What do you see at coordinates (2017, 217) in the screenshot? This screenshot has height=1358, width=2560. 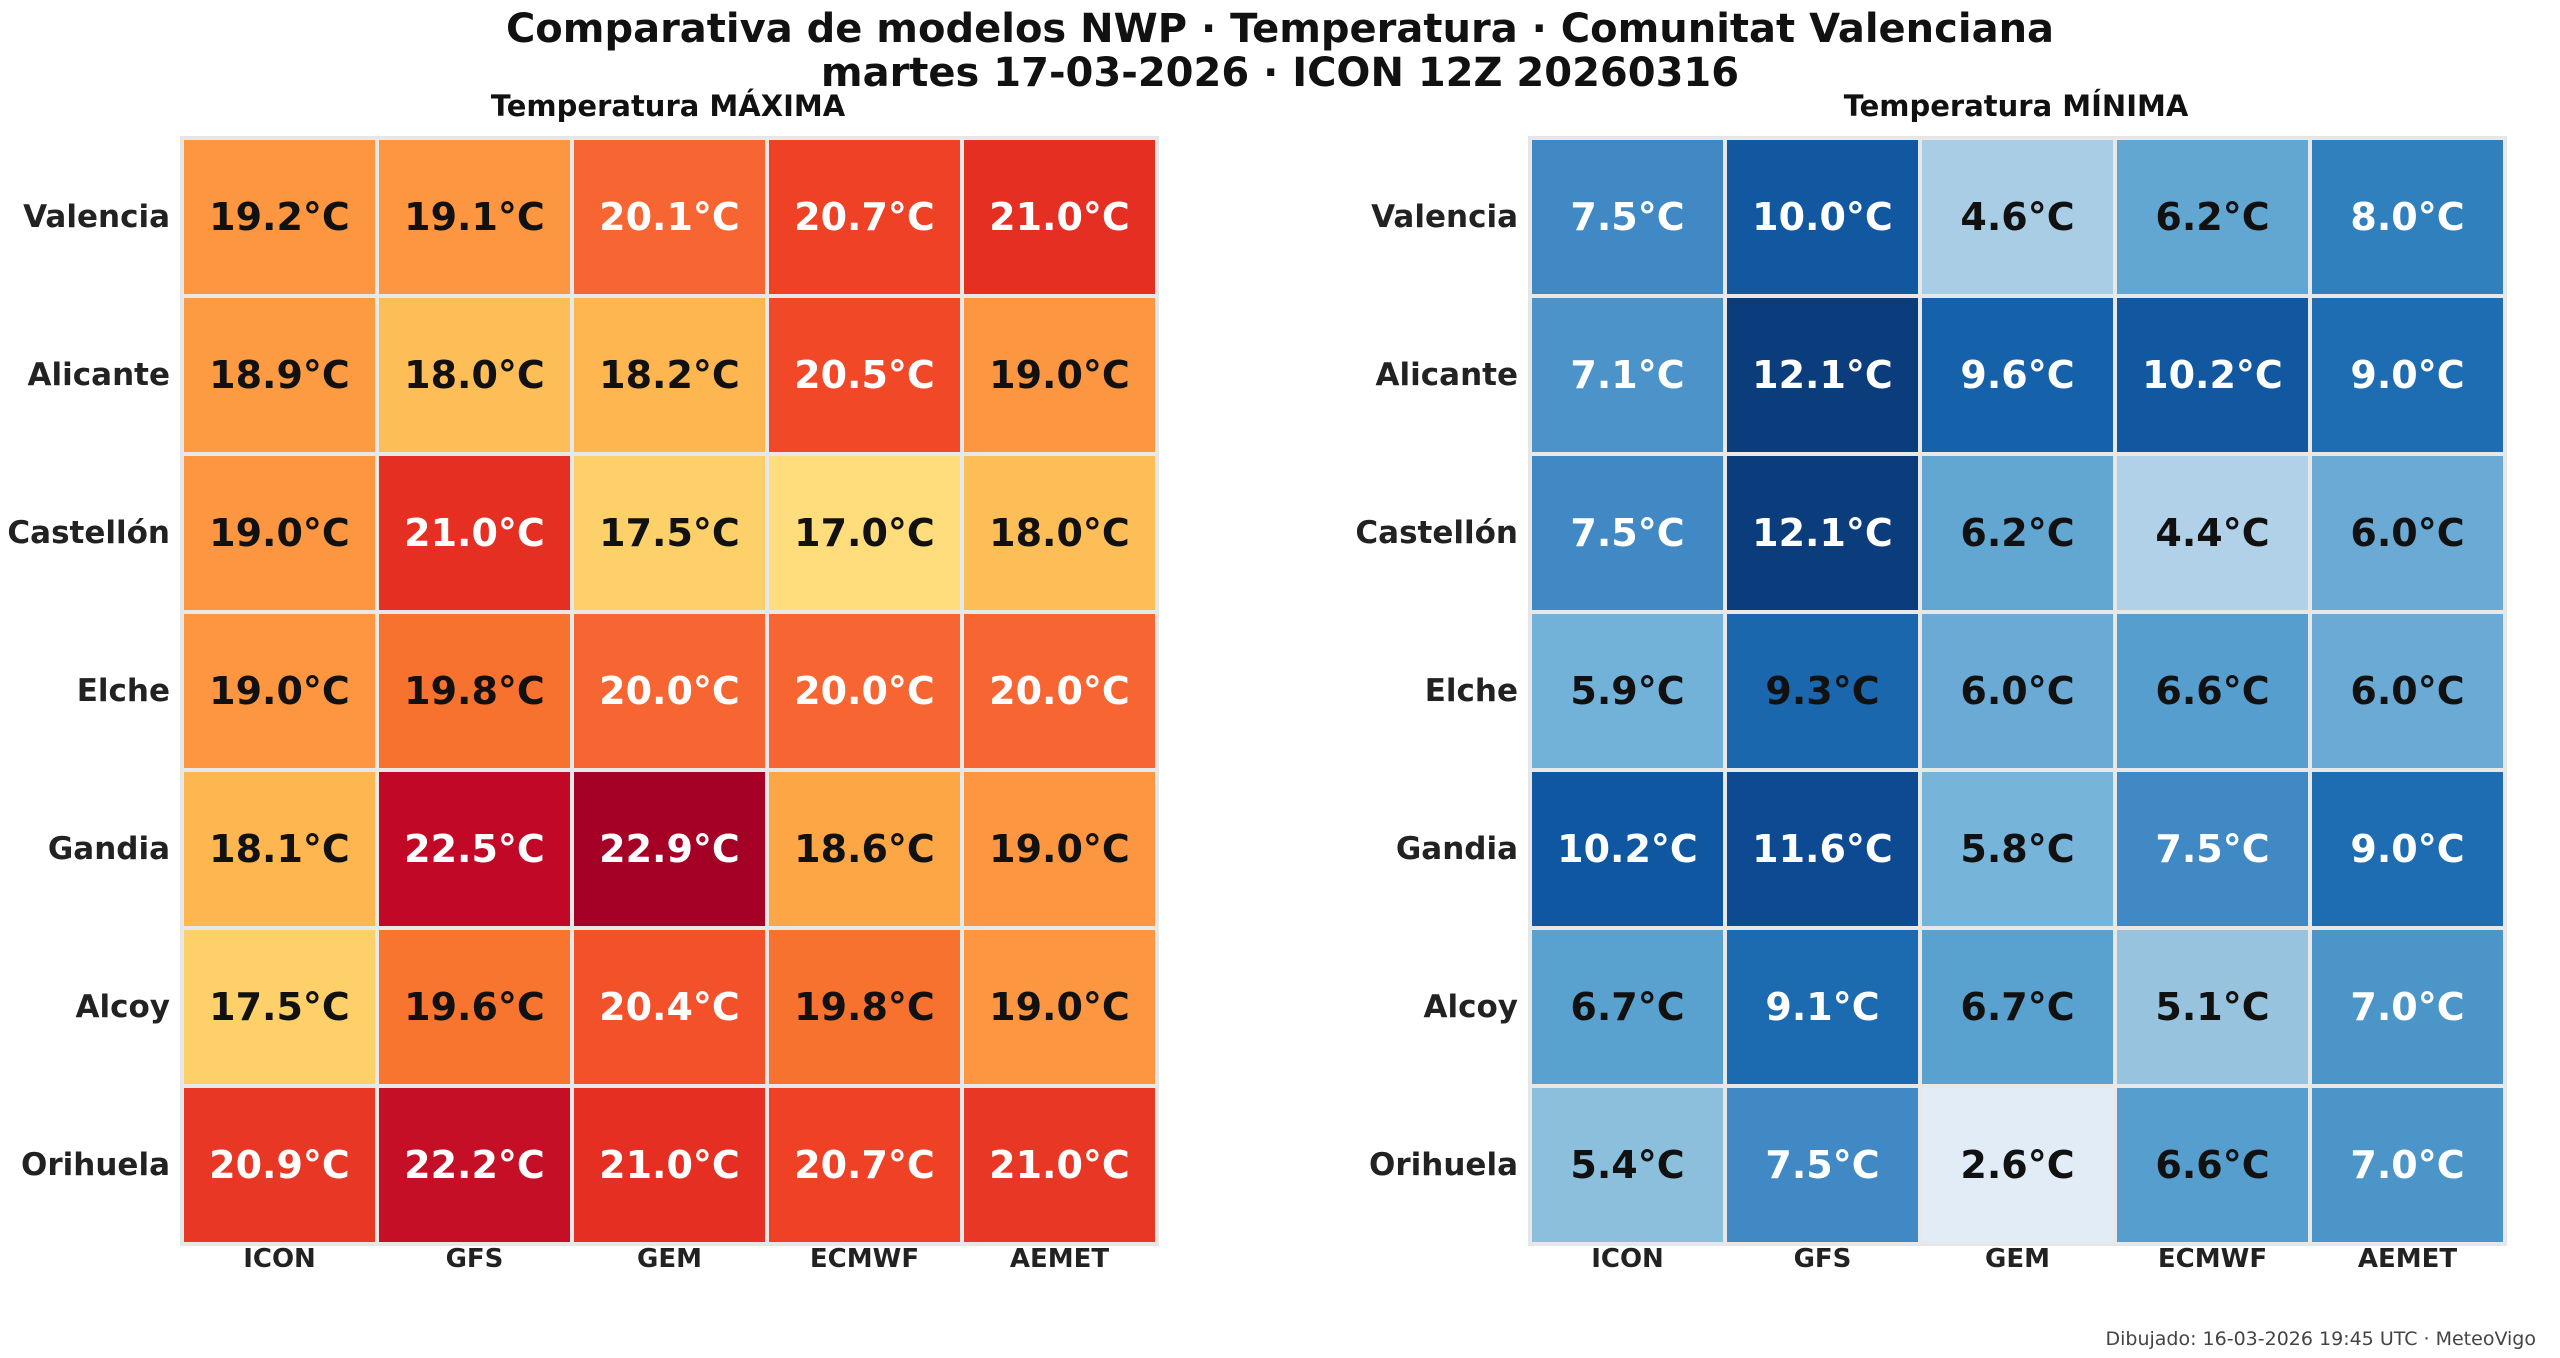 I see `heatmap-cell: 4.6°C` at bounding box center [2017, 217].